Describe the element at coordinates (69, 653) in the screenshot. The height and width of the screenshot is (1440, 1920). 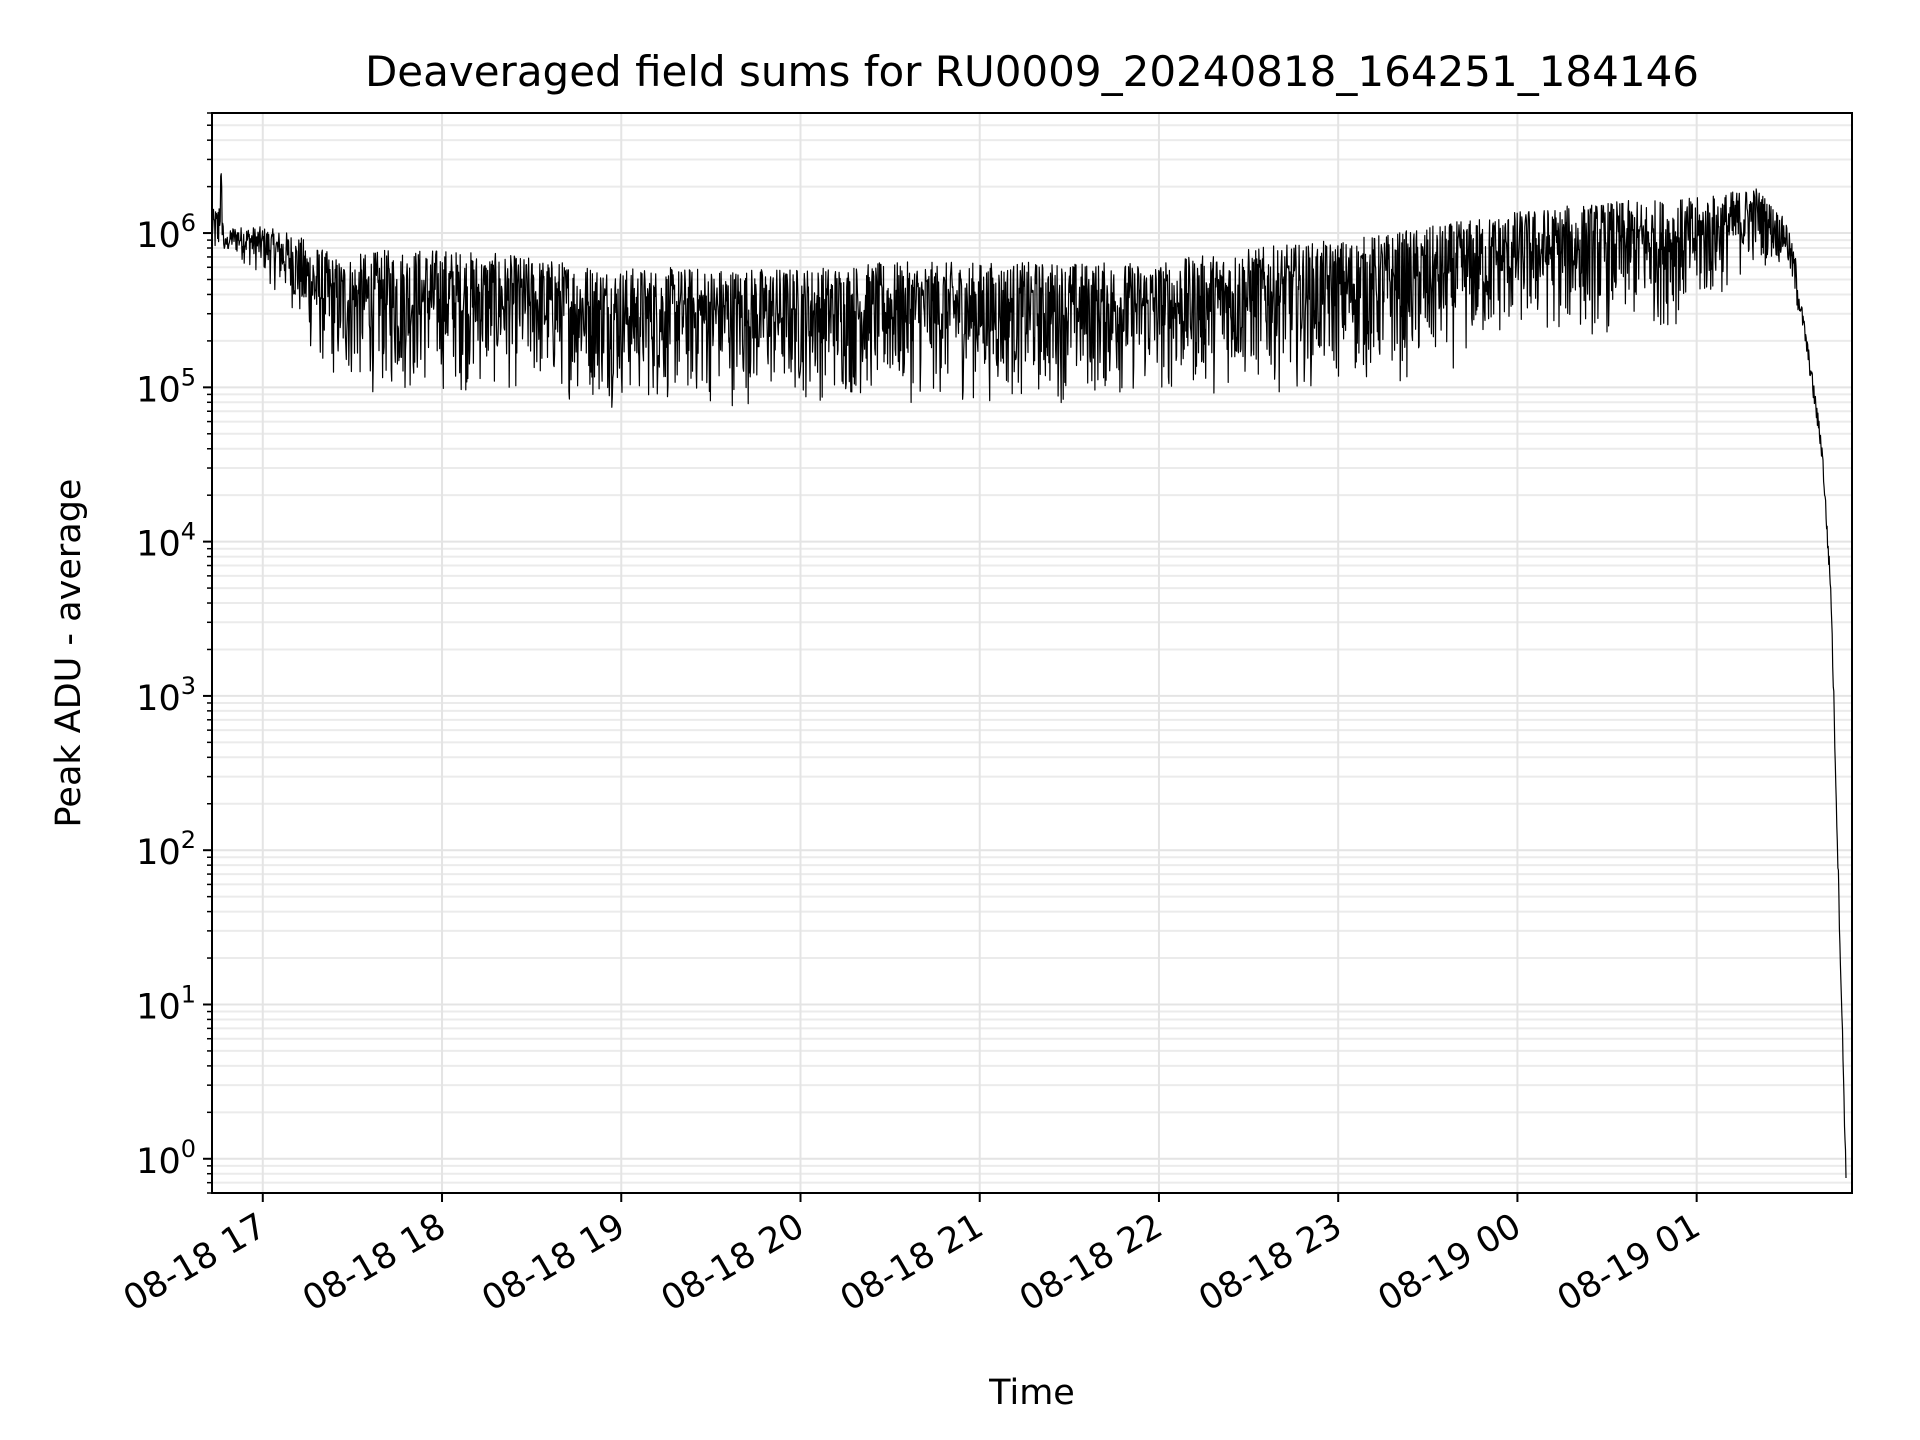
I see `y-axis-label: Peak ADU - average` at that location.